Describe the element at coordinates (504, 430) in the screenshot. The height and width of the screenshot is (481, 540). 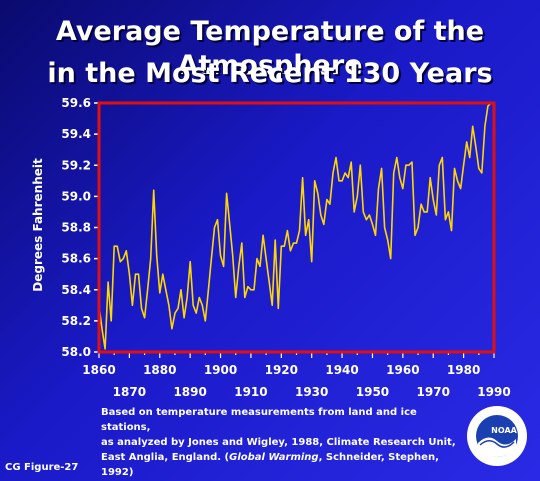
I see `svg-text: NOAA` at that location.